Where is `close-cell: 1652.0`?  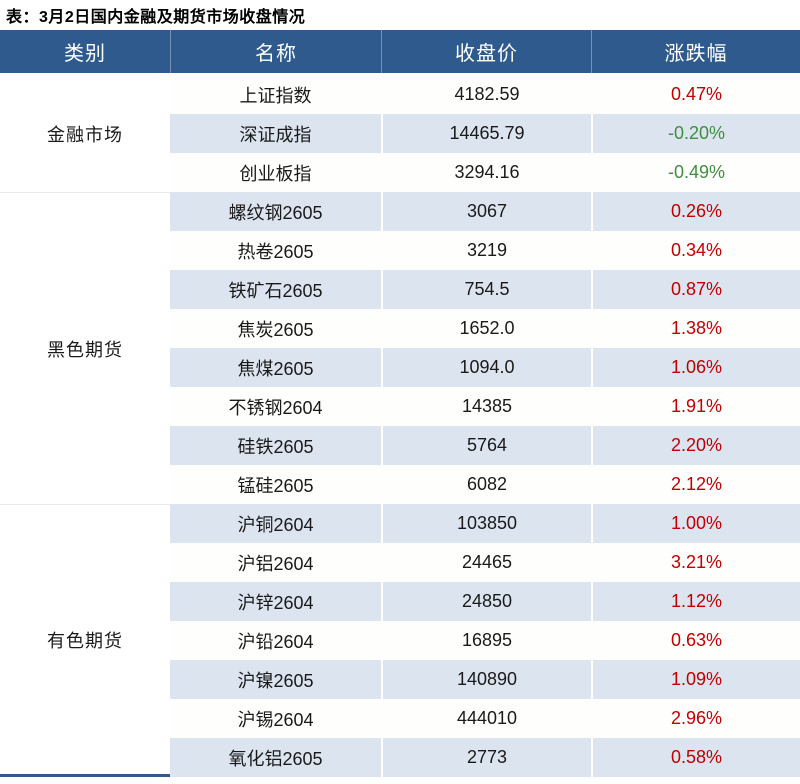 close-cell: 1652.0 is located at coordinates (486, 328).